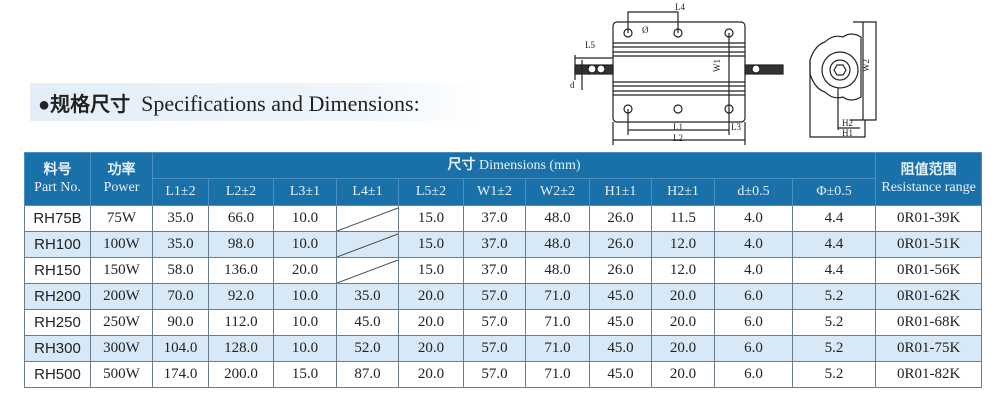 Image resolution: width=1000 pixels, height=403 pixels. What do you see at coordinates (180, 296) in the screenshot?
I see `cell-dimension: 70.0` at bounding box center [180, 296].